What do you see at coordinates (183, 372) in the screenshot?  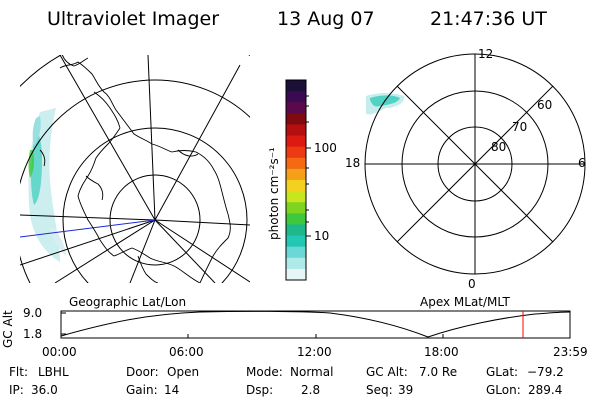 I see `door-value: Open` at bounding box center [183, 372].